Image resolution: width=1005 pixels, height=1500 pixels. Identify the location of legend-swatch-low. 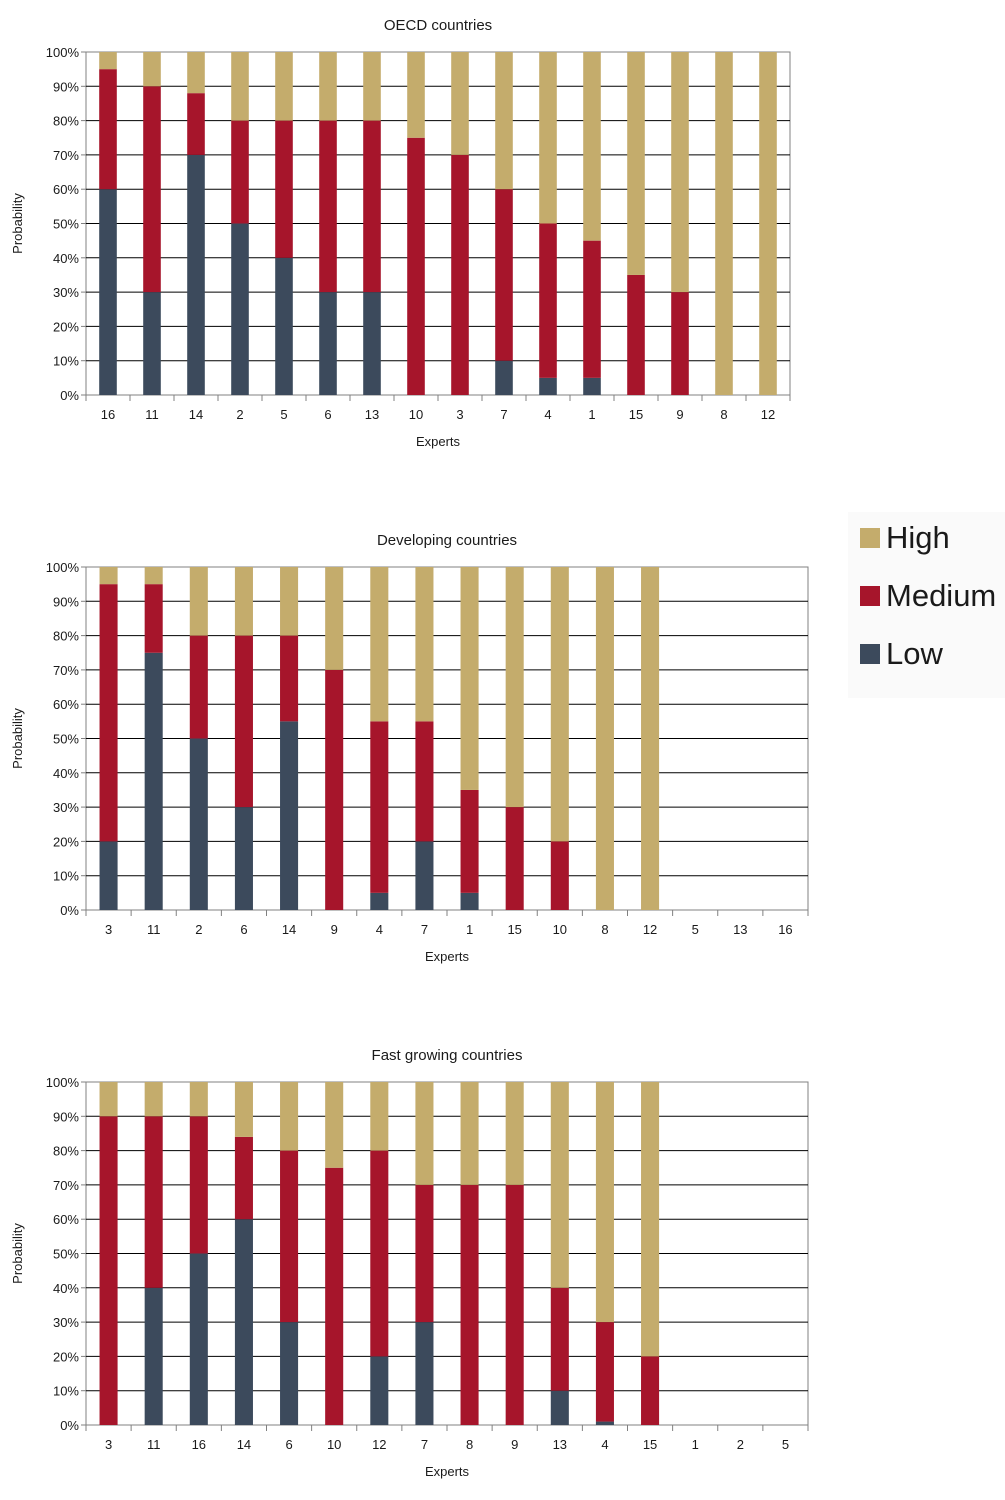
(870, 654).